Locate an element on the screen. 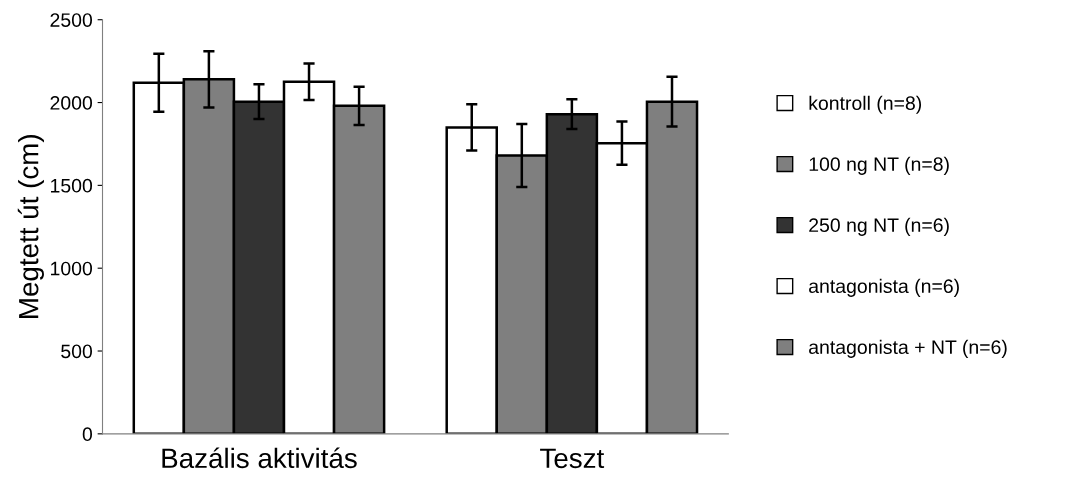  legend-label: 100 ng NT (n=8) is located at coordinates (879, 165).